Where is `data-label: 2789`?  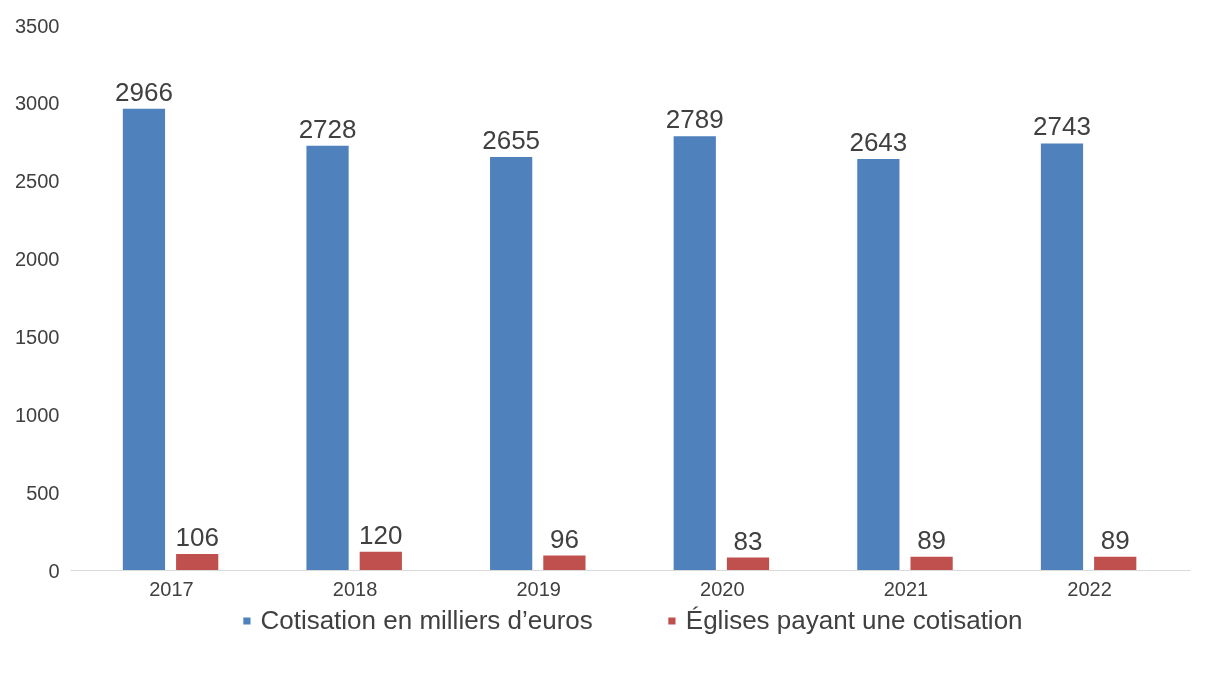
data-label: 2789 is located at coordinates (694, 119).